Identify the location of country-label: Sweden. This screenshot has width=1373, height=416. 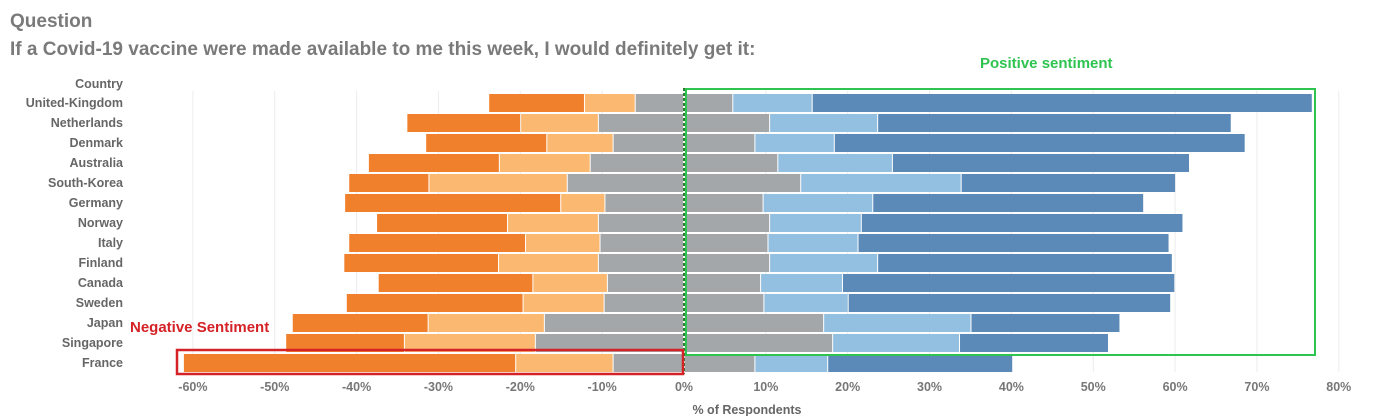
(99, 303).